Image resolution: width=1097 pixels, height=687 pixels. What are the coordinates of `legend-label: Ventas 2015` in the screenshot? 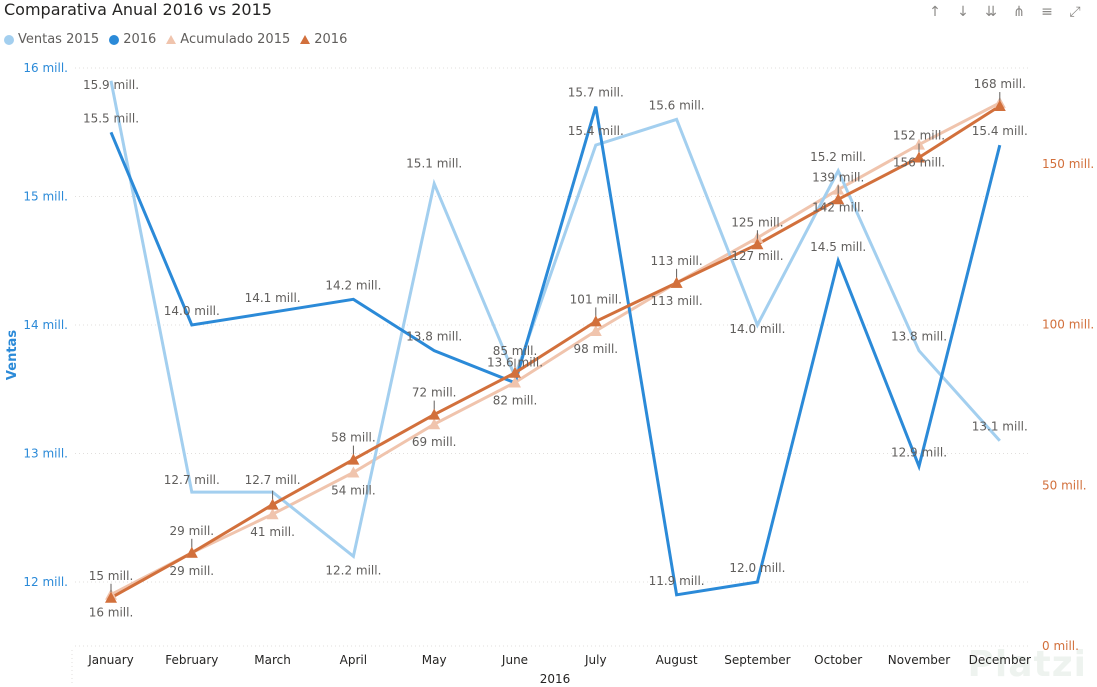 It's located at (59, 39).